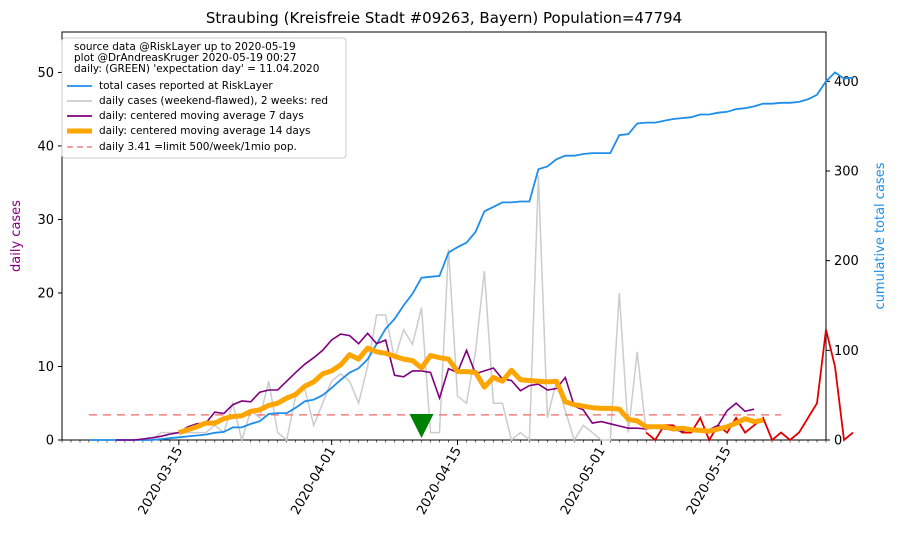  I want to click on y-right-tick-label: 200, so click(846, 261).